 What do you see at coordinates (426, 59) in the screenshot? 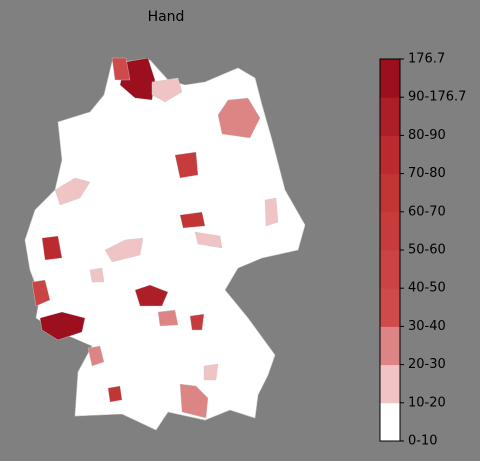
I see `colorbar-label: 176.7` at bounding box center [426, 59].